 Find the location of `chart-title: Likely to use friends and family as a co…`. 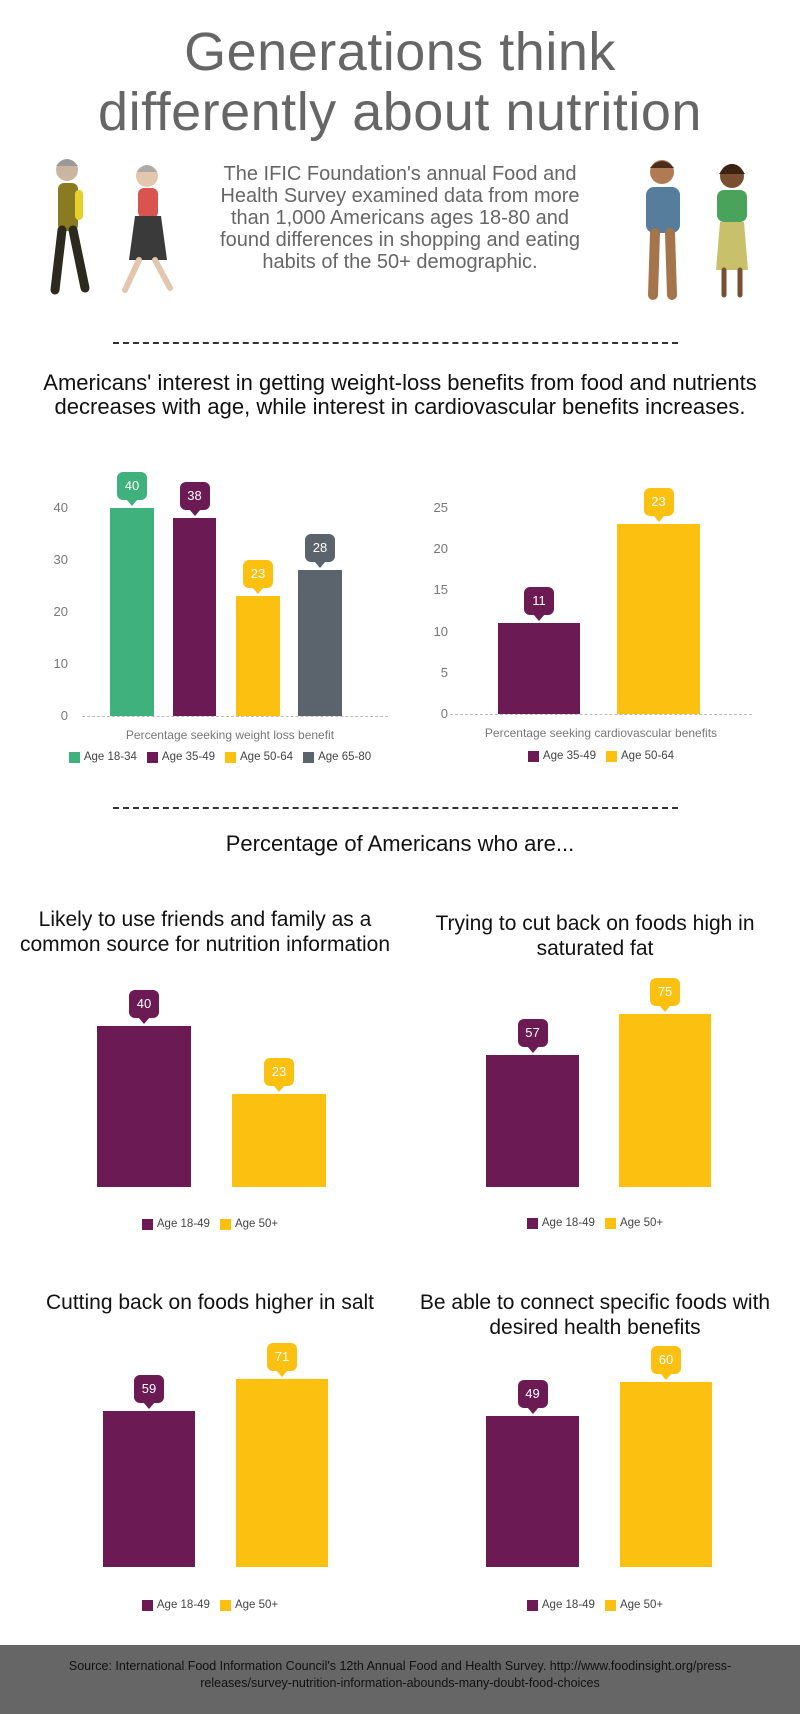

chart-title: Likely to use friends and family as a co… is located at coordinates (205, 932).